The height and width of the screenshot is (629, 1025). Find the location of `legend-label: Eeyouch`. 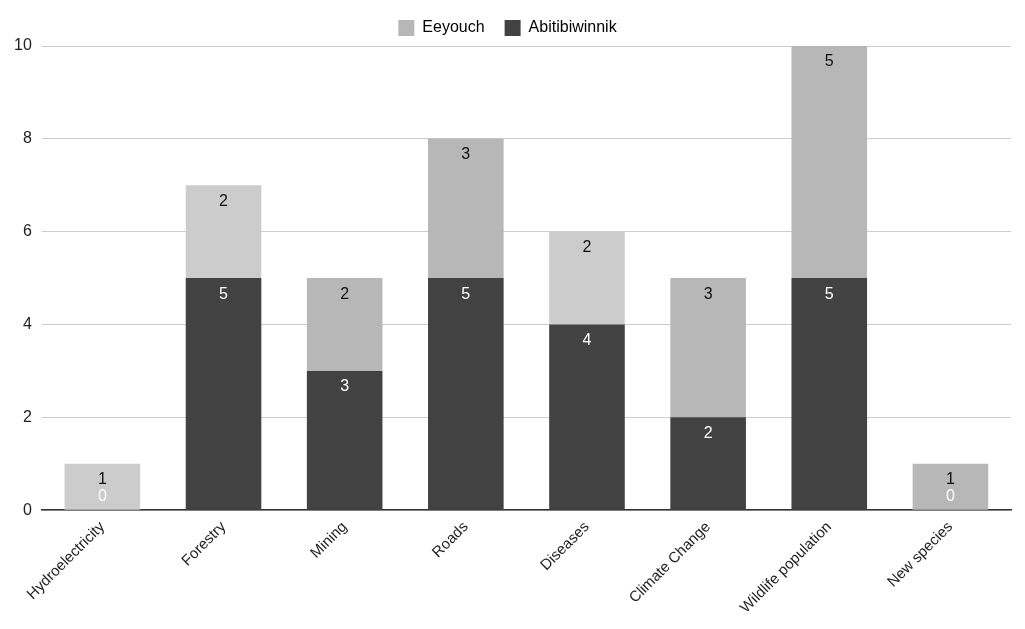

legend-label: Eeyouch is located at coordinates (453, 27).